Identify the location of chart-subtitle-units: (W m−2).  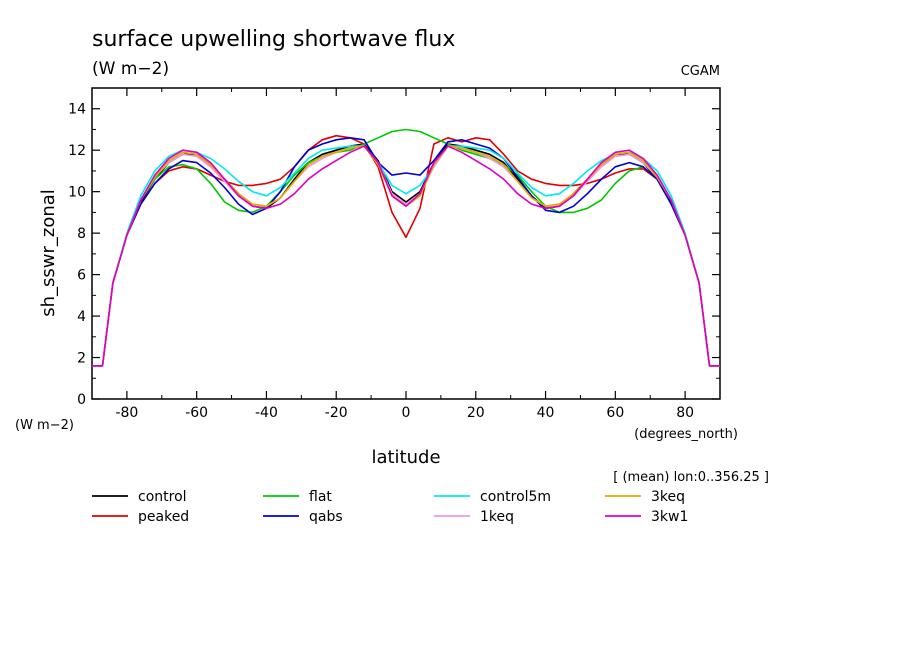
(130, 69).